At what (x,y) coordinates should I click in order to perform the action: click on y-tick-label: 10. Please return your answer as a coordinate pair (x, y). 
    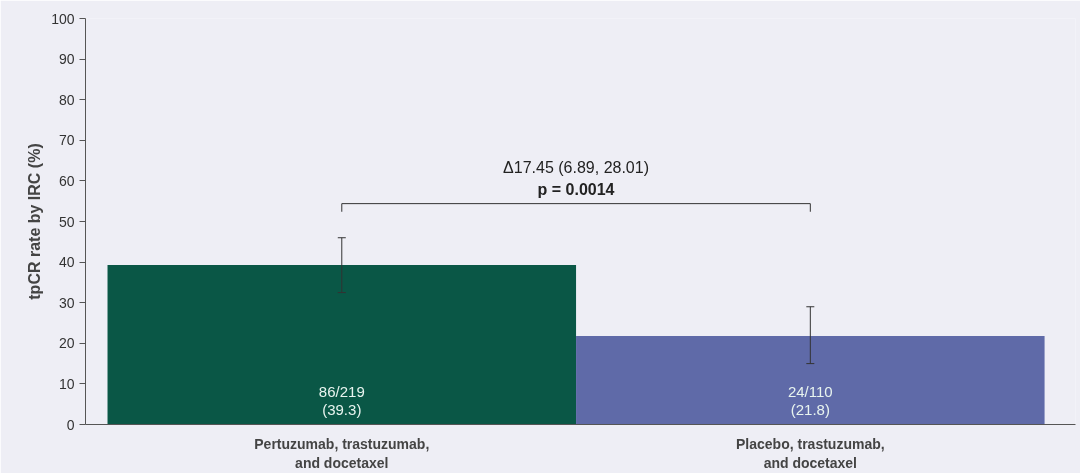
    Looking at the image, I should click on (66, 383).